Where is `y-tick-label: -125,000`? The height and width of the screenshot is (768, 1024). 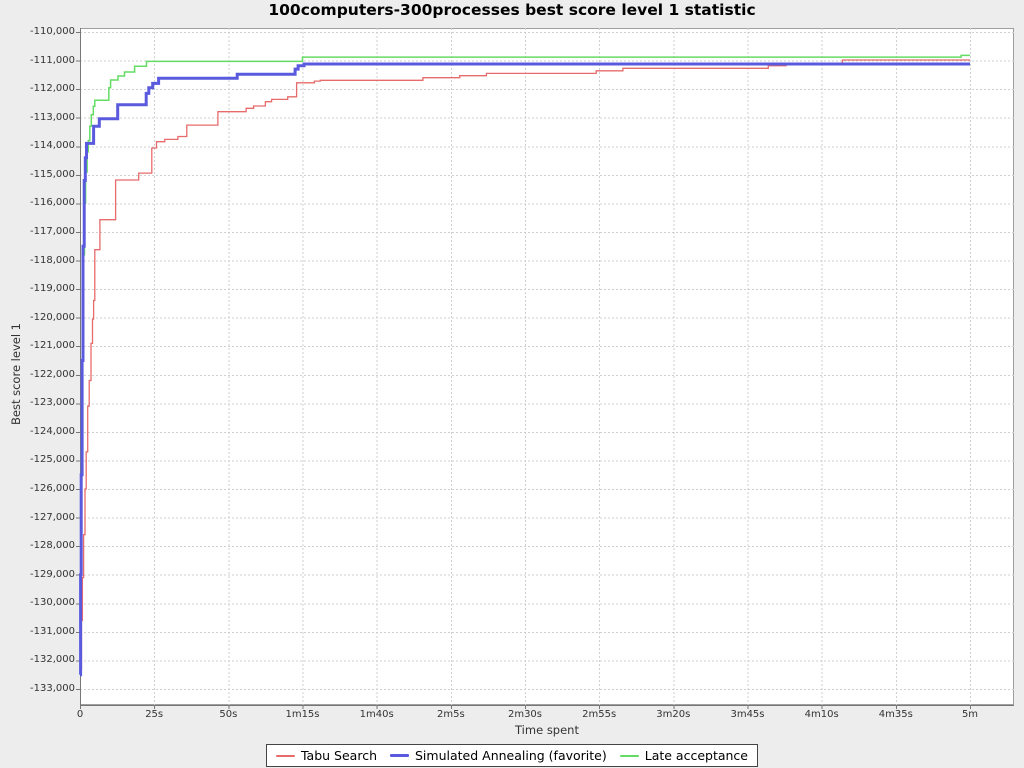 y-tick-label: -125,000 is located at coordinates (52, 460).